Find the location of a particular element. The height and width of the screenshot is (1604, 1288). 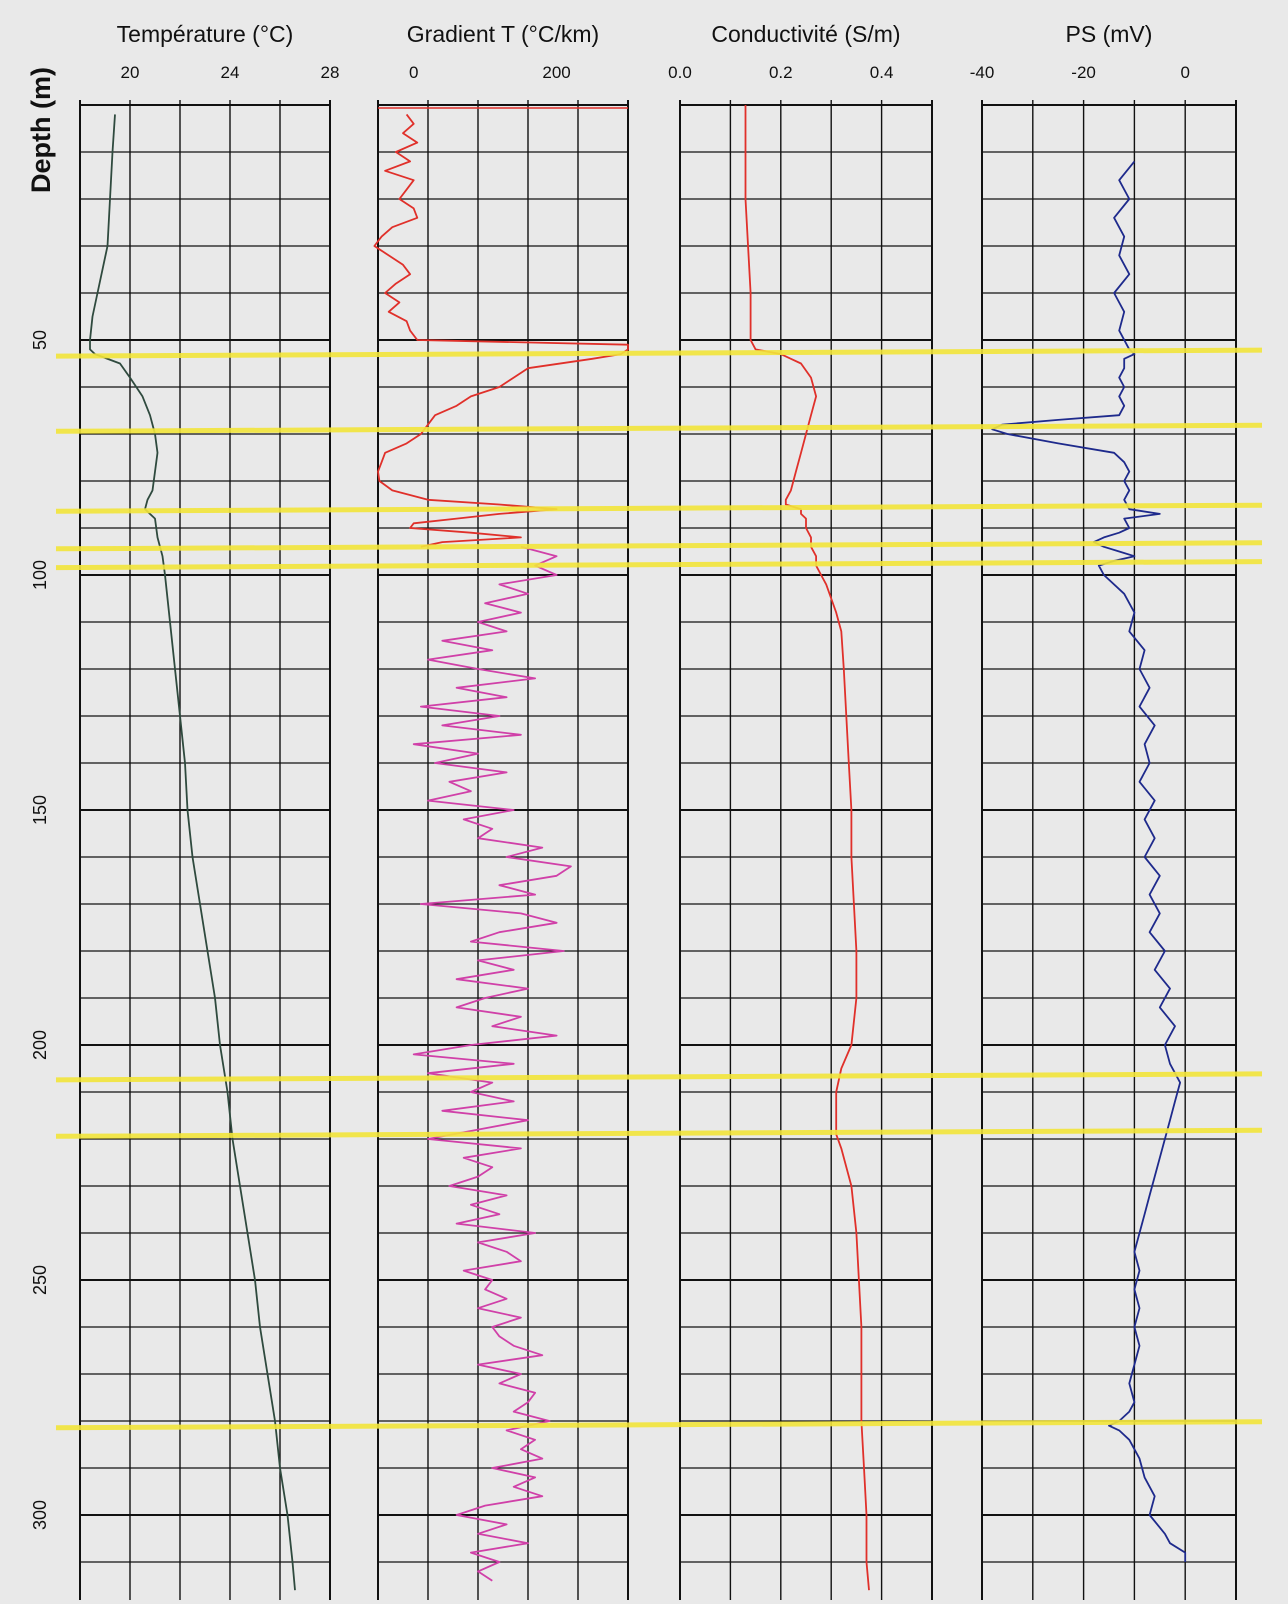

tick-label-temperature: 20 is located at coordinates (130, 72).